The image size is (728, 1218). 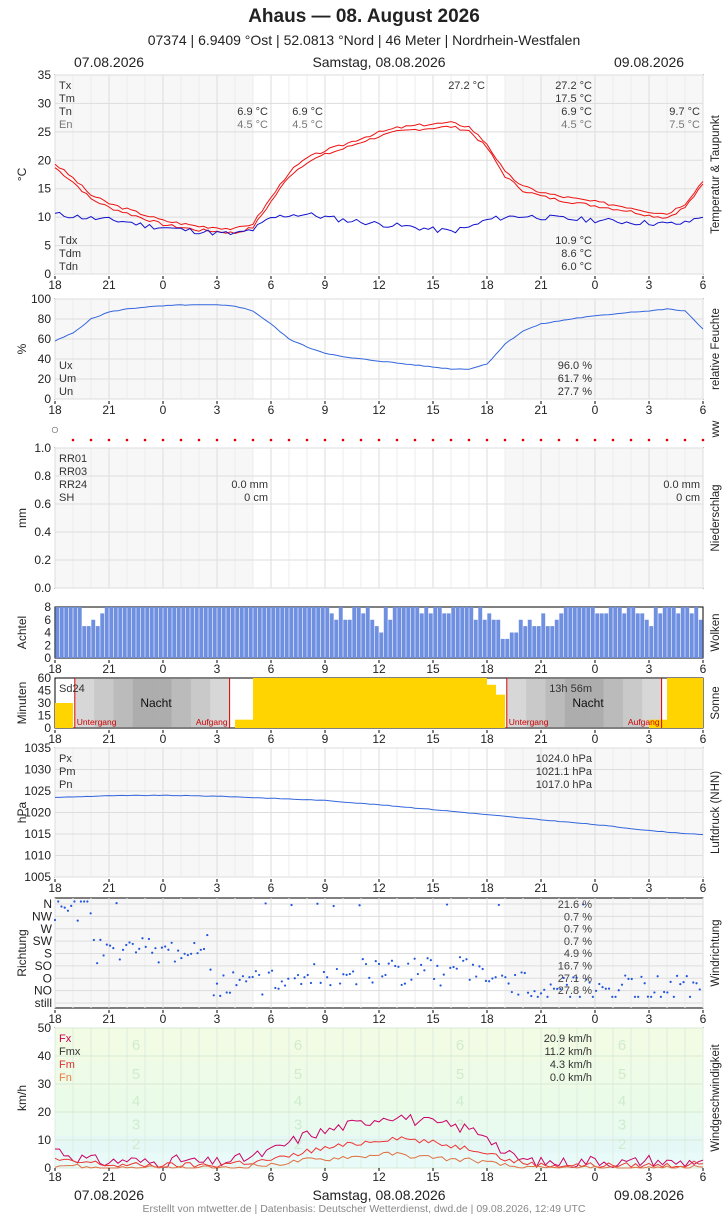 I want to click on precip-legend-rr01: RR01, so click(x=73, y=459).